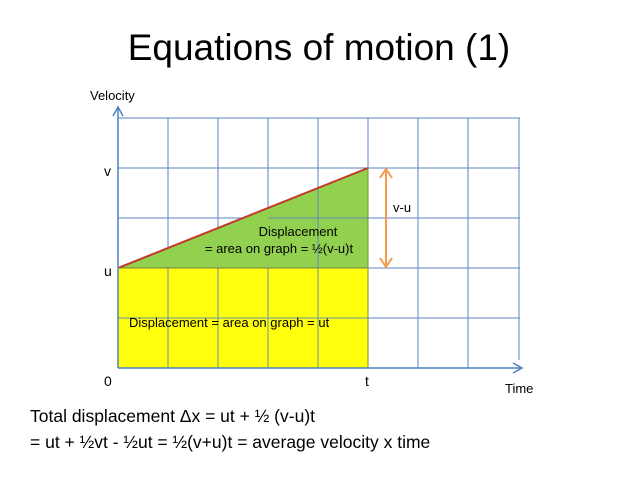 Image resolution: width=638 pixels, height=478 pixels. Describe the element at coordinates (319, 47) in the screenshot. I see `slide-title: Equations of motion (1)` at that location.